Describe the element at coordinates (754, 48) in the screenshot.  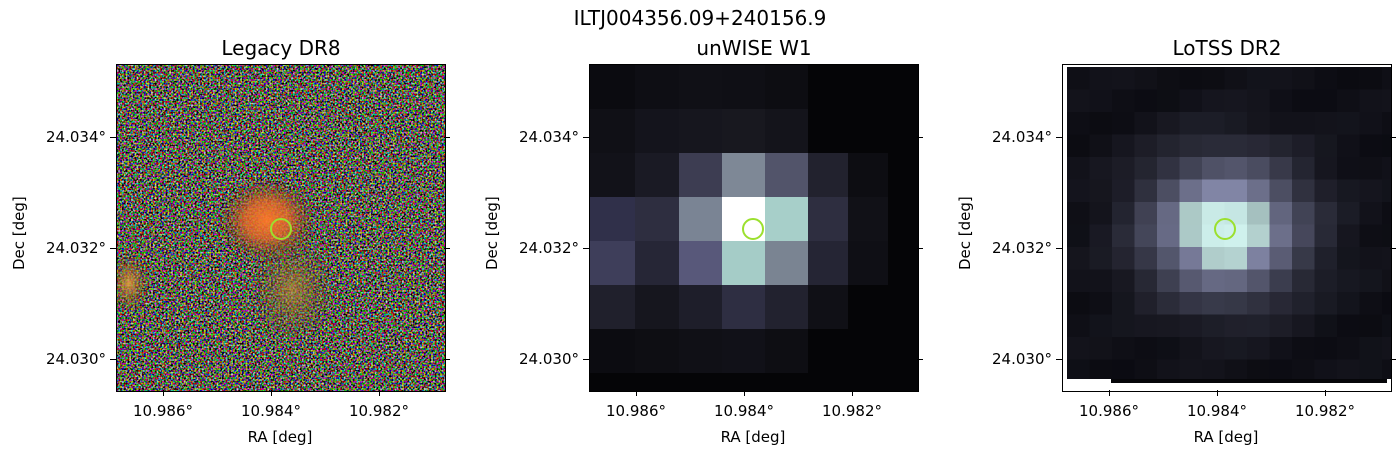
I see `panel-title: unWISE W1` at that location.